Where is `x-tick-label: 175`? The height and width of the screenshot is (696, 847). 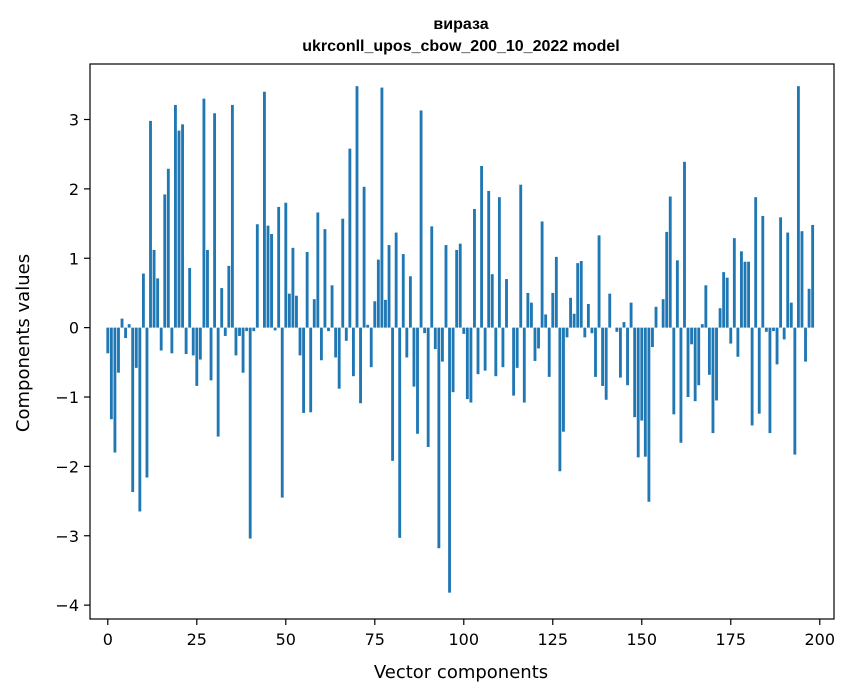 x-tick-label: 175 is located at coordinates (730, 639).